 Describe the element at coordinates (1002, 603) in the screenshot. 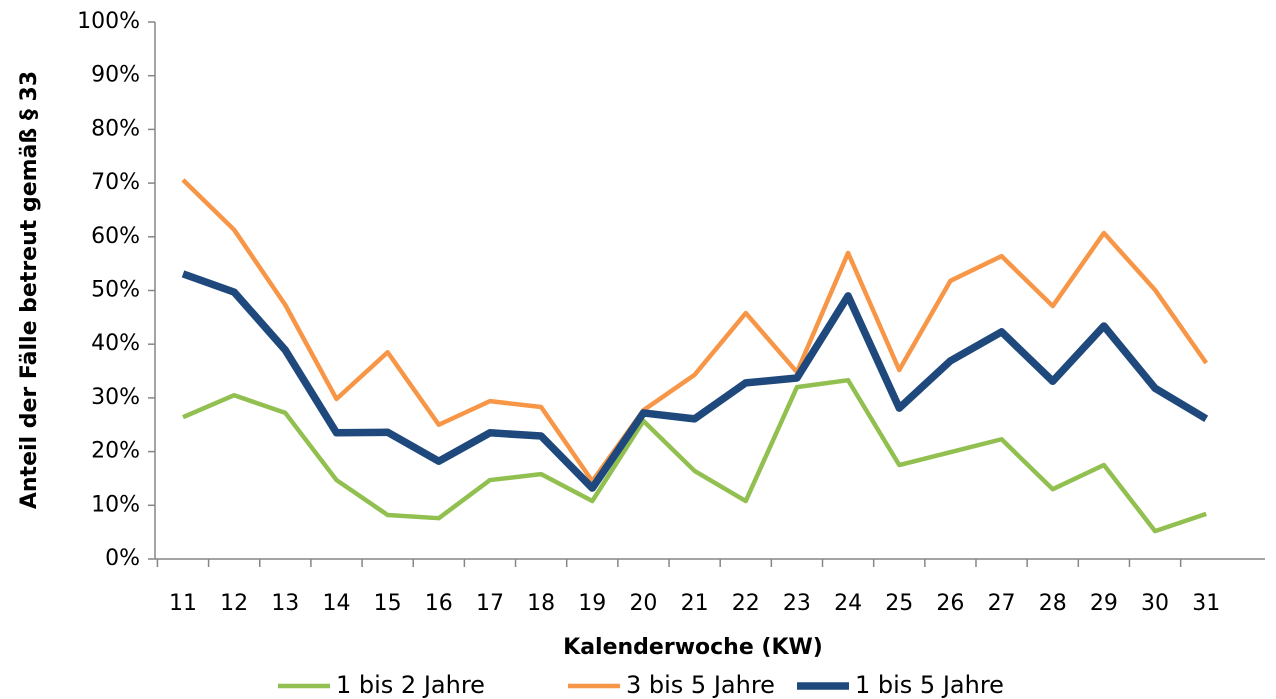

I see `x-tick-label: 27` at that location.